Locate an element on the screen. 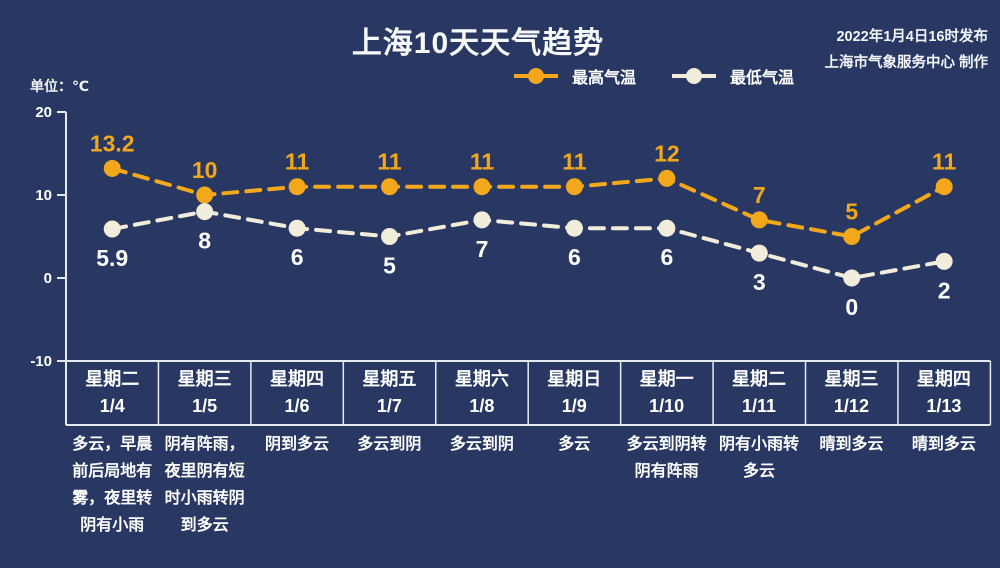 The image size is (1000, 568). day-cell: 星期二 1/11 is located at coordinates (759, 393).